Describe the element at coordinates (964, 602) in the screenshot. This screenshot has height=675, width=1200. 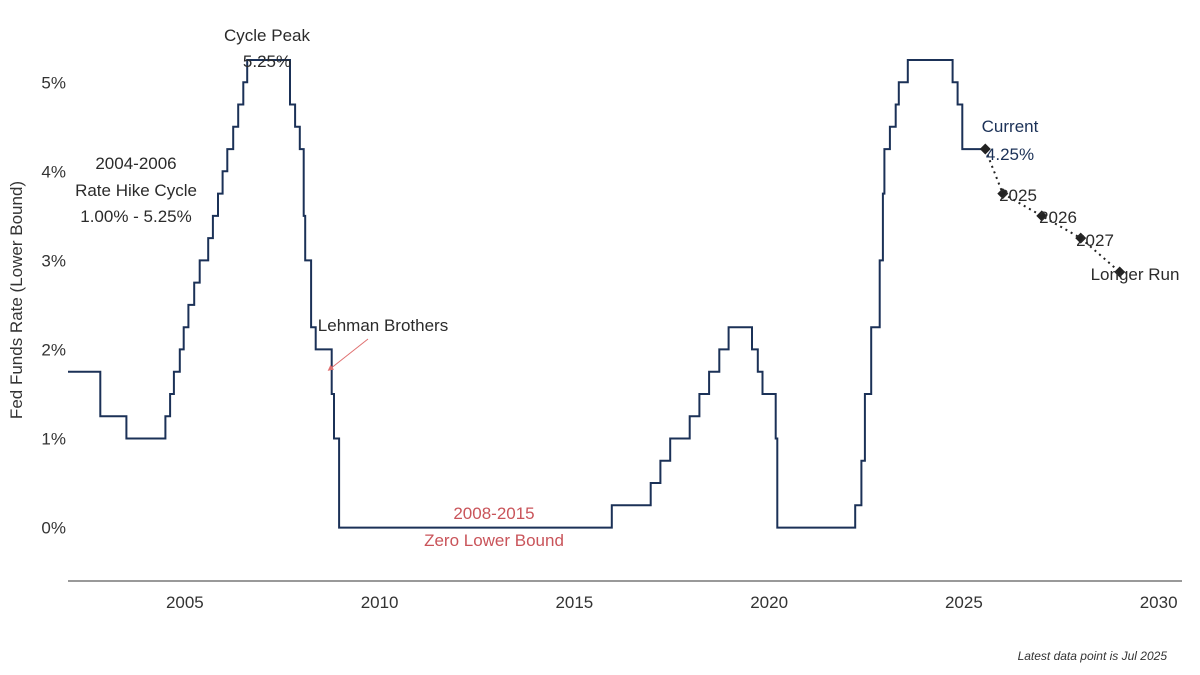
I see `x-tick-label: 2025` at that location.